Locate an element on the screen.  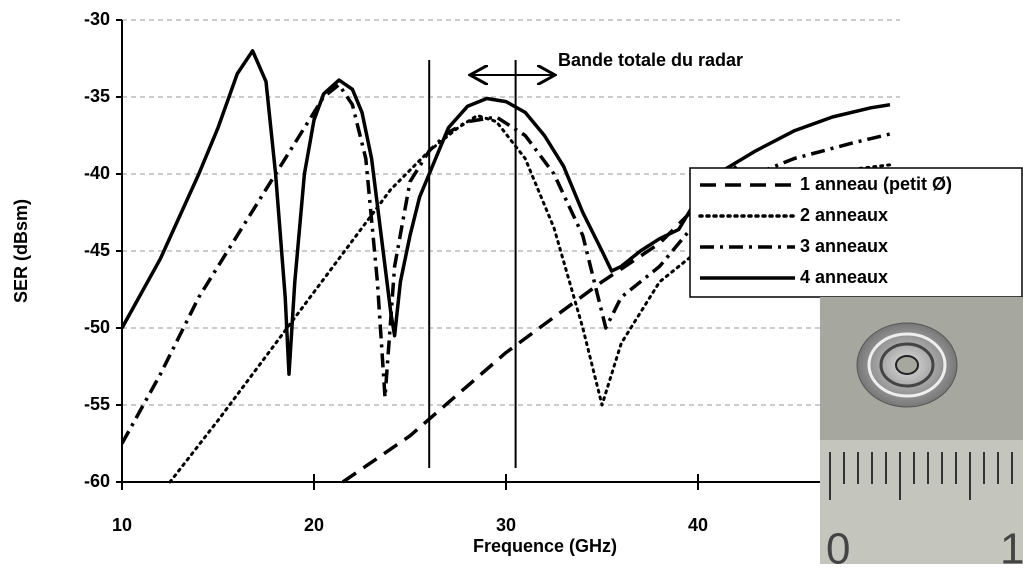
legend-label: 1 anneau (petit Ø) is located at coordinates (876, 184).